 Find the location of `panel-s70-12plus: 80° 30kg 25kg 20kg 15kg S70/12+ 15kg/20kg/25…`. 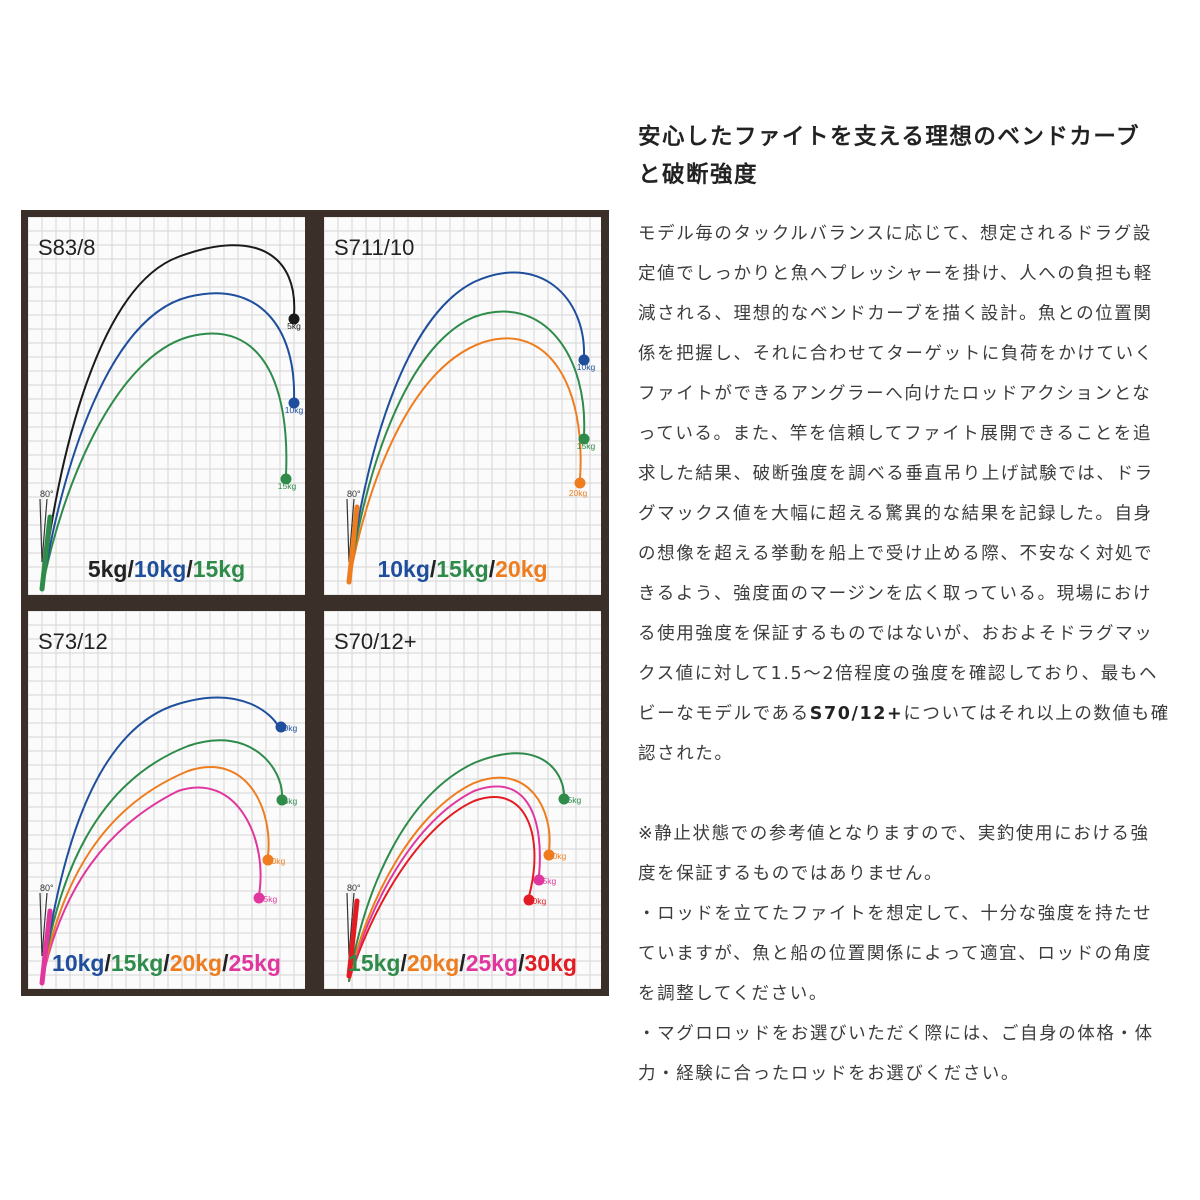

panel-s70-12plus: 80° 30kg 25kg 20kg 15kg S70/12+ 15kg/20kg/25… is located at coordinates (462, 800).